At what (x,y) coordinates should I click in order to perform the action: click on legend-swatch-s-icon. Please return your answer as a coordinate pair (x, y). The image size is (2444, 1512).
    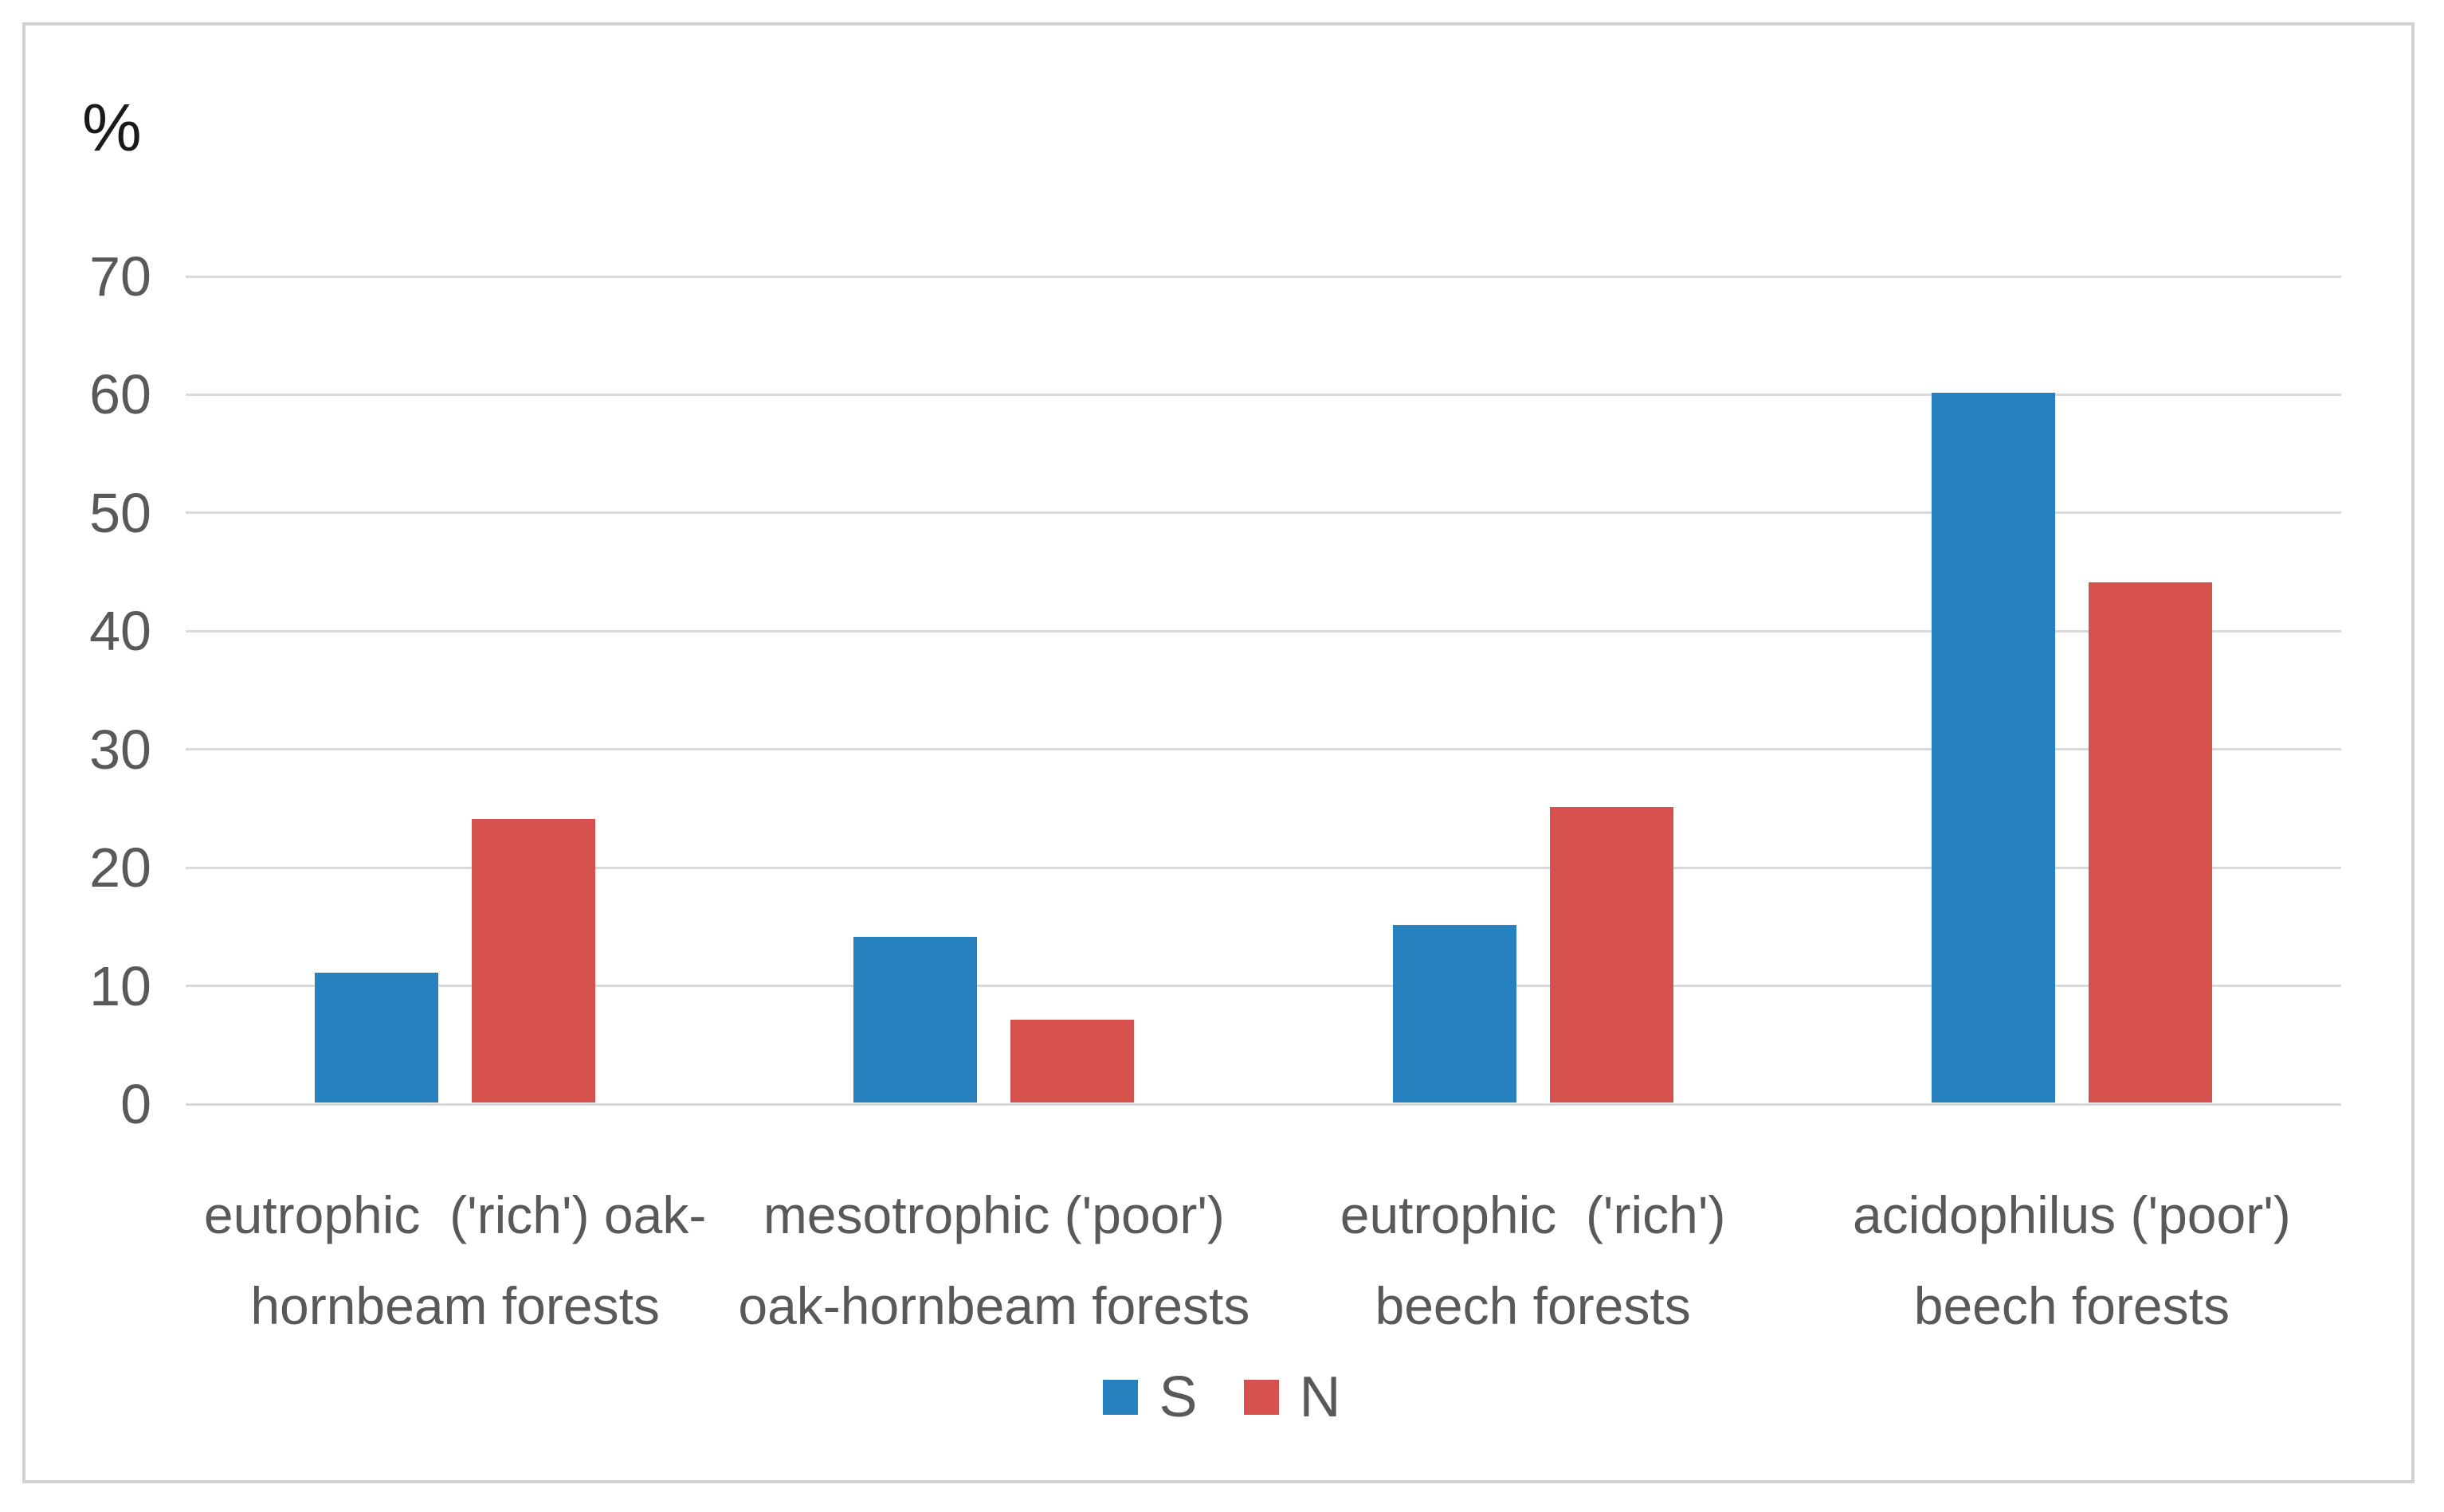
    Looking at the image, I should click on (1121, 1398).